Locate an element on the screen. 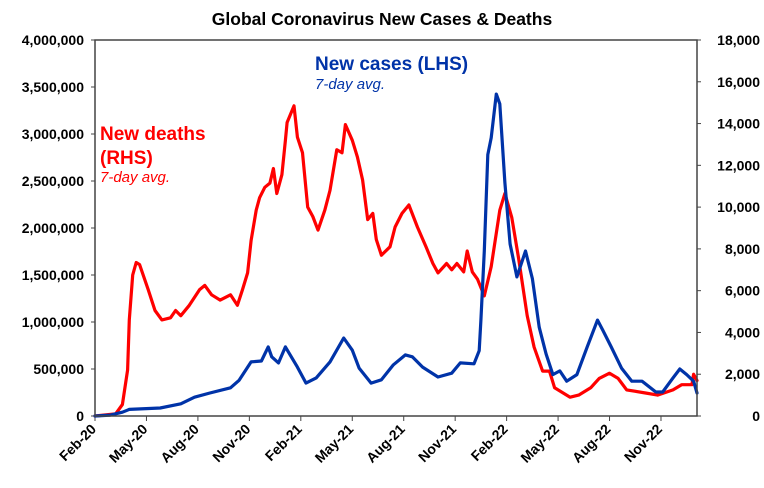  x-axis-tick-label: Feb-21 is located at coordinates (283, 442).